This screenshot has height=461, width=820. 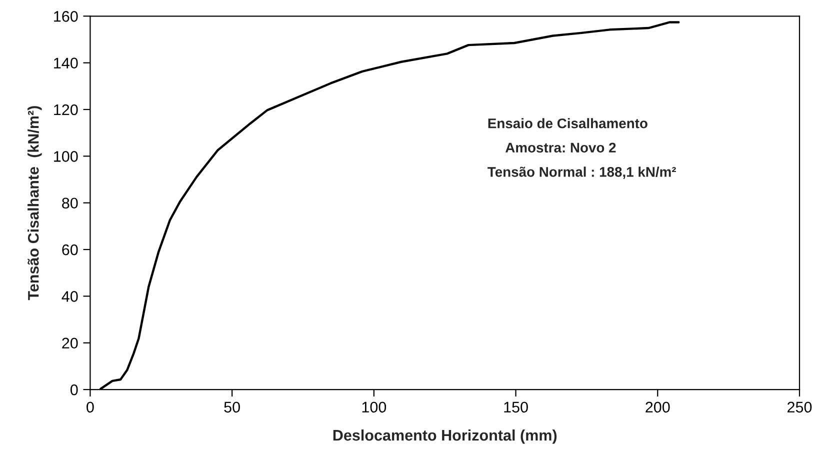 What do you see at coordinates (374, 407) in the screenshot?
I see `x-tick-label: 100` at bounding box center [374, 407].